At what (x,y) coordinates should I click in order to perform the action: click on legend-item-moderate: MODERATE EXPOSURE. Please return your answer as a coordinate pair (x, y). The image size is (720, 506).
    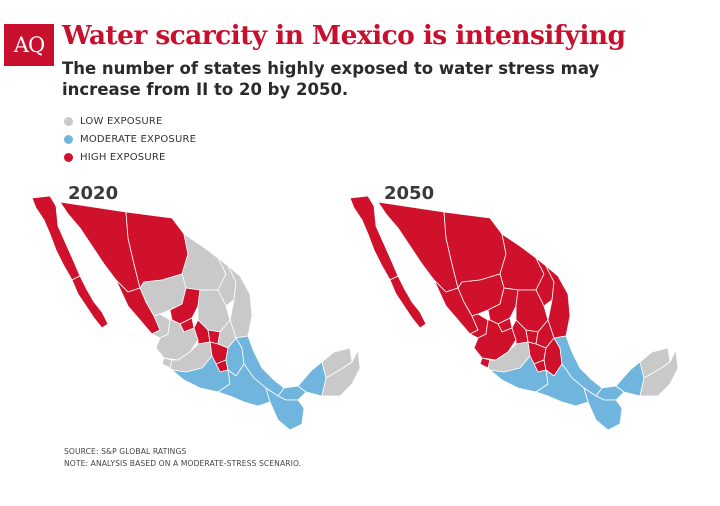
    Looking at the image, I should click on (130, 139).